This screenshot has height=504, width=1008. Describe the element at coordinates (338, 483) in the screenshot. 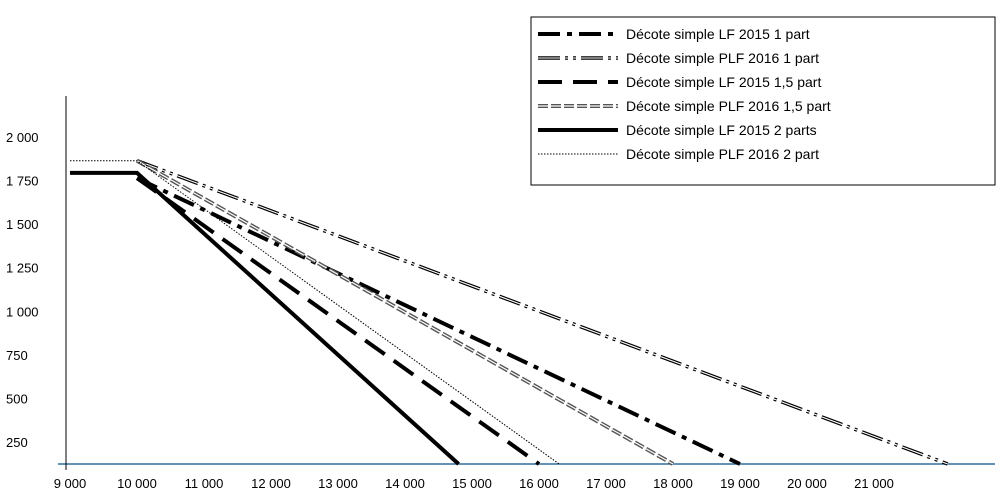

I see `x-tick-label: 13 000` at that location.